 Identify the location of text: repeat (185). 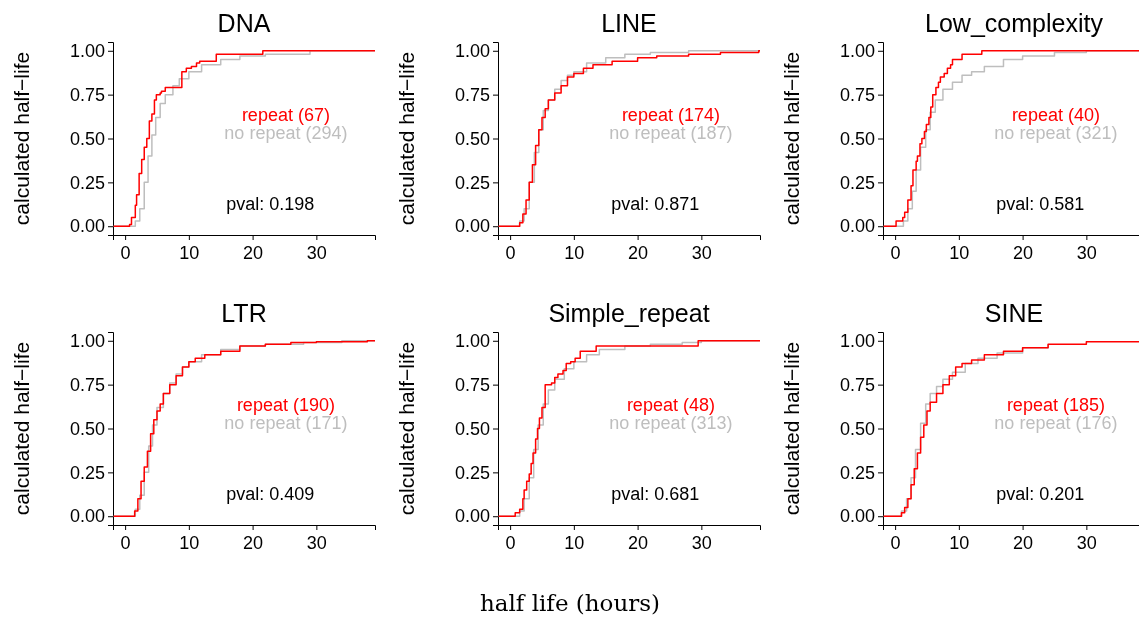
(1055, 404).